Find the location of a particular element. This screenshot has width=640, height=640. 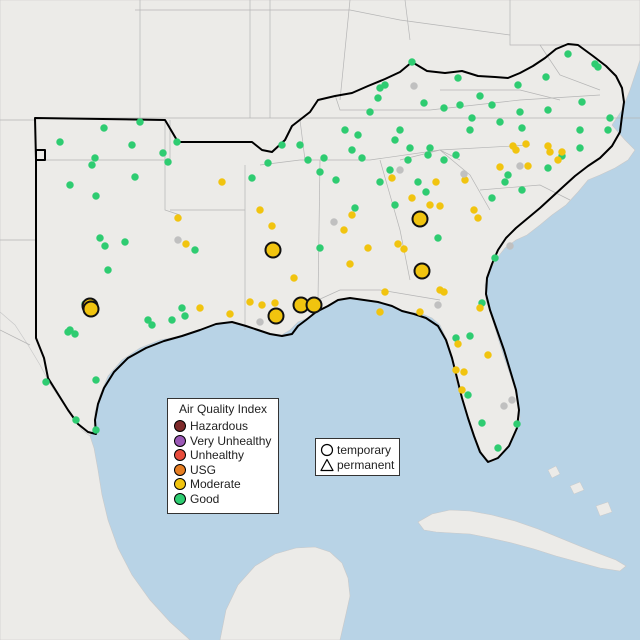

legend-item: Very Unhealthy is located at coordinates (223, 441).